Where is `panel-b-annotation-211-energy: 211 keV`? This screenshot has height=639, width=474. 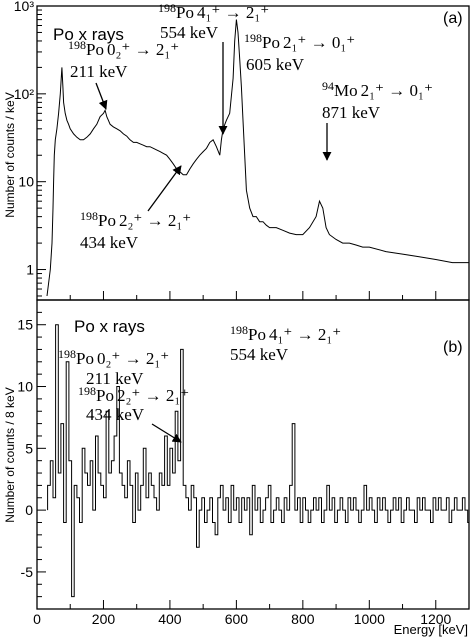 panel-b-annotation-211-energy: 211 keV is located at coordinates (115, 378).